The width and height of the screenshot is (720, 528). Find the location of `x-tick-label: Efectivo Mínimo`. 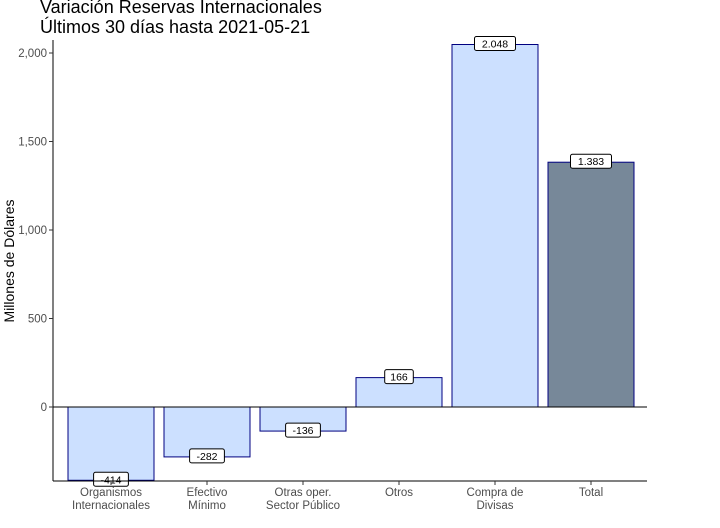

x-tick-label: Efectivo Mínimo is located at coordinates (207, 499).